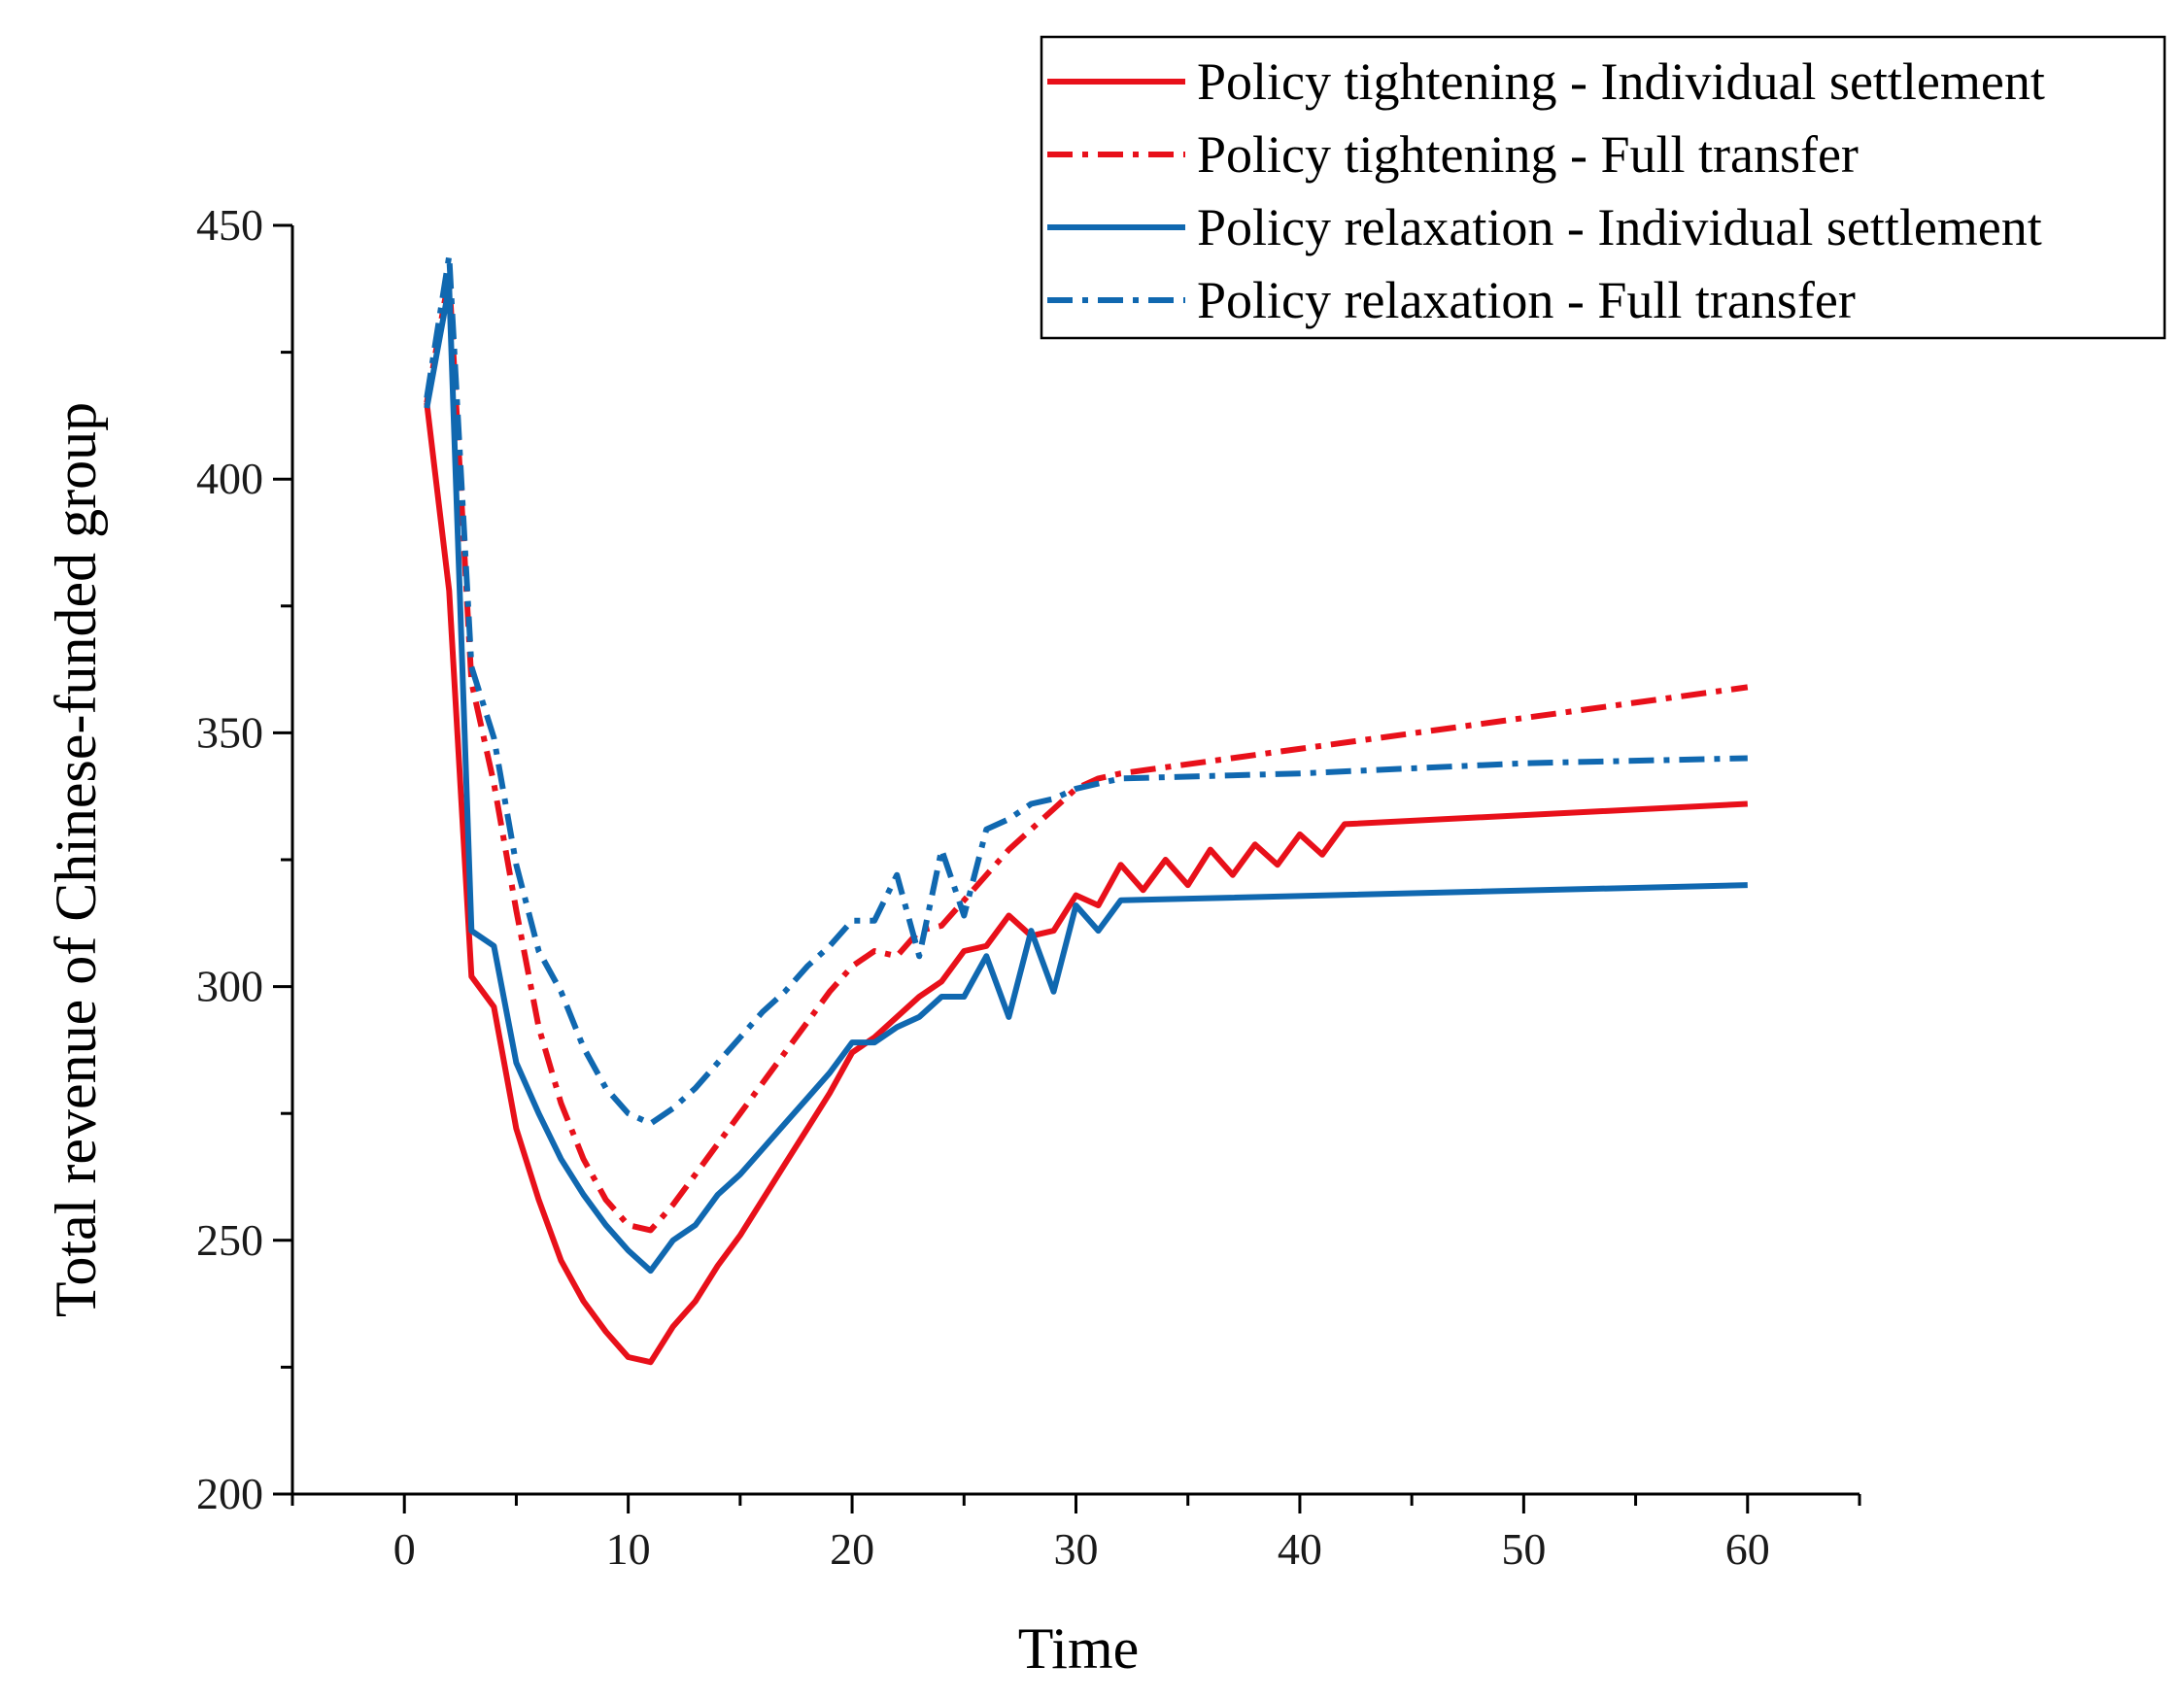 The image size is (2184, 1700). Describe the element at coordinates (404, 1549) in the screenshot. I see `x-tick-label-0: 0` at that location.